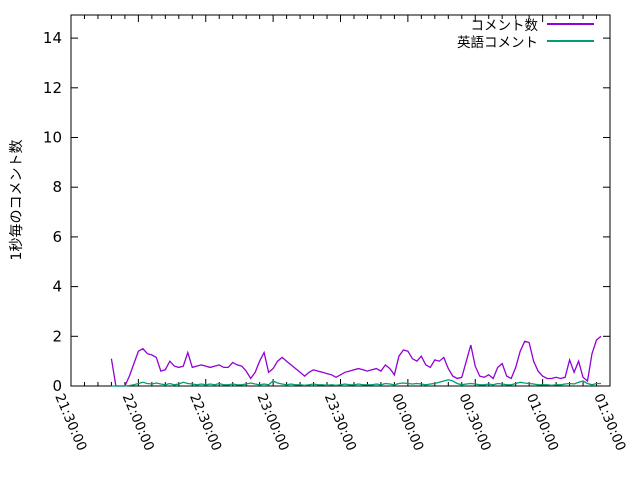 The image size is (640, 480). I want to click on x-tick-label: 22:00:00, so click(138, 422).